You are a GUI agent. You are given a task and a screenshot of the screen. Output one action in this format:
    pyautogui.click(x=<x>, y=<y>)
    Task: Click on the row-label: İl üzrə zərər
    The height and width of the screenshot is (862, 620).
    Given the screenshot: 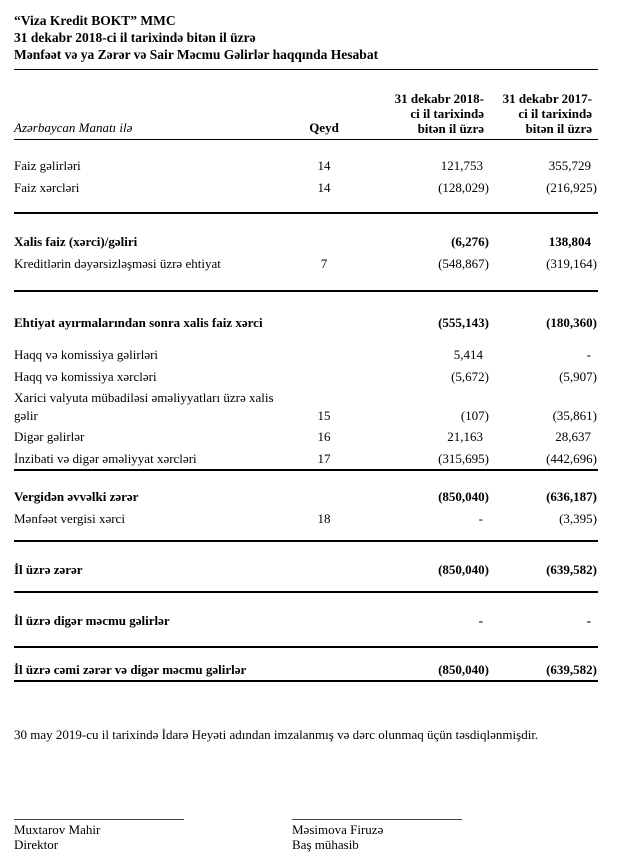 What is the action you would take?
    pyautogui.click(x=48, y=569)
    